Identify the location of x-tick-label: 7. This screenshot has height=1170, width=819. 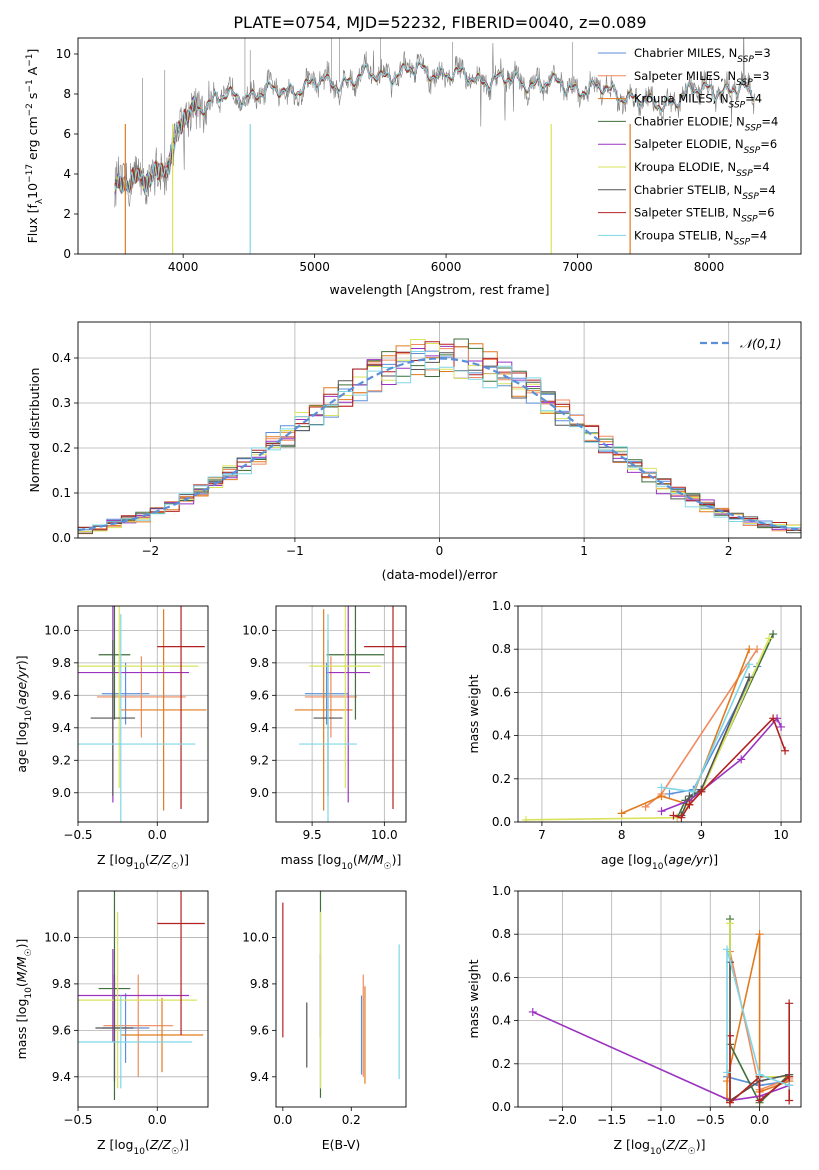
(542, 835).